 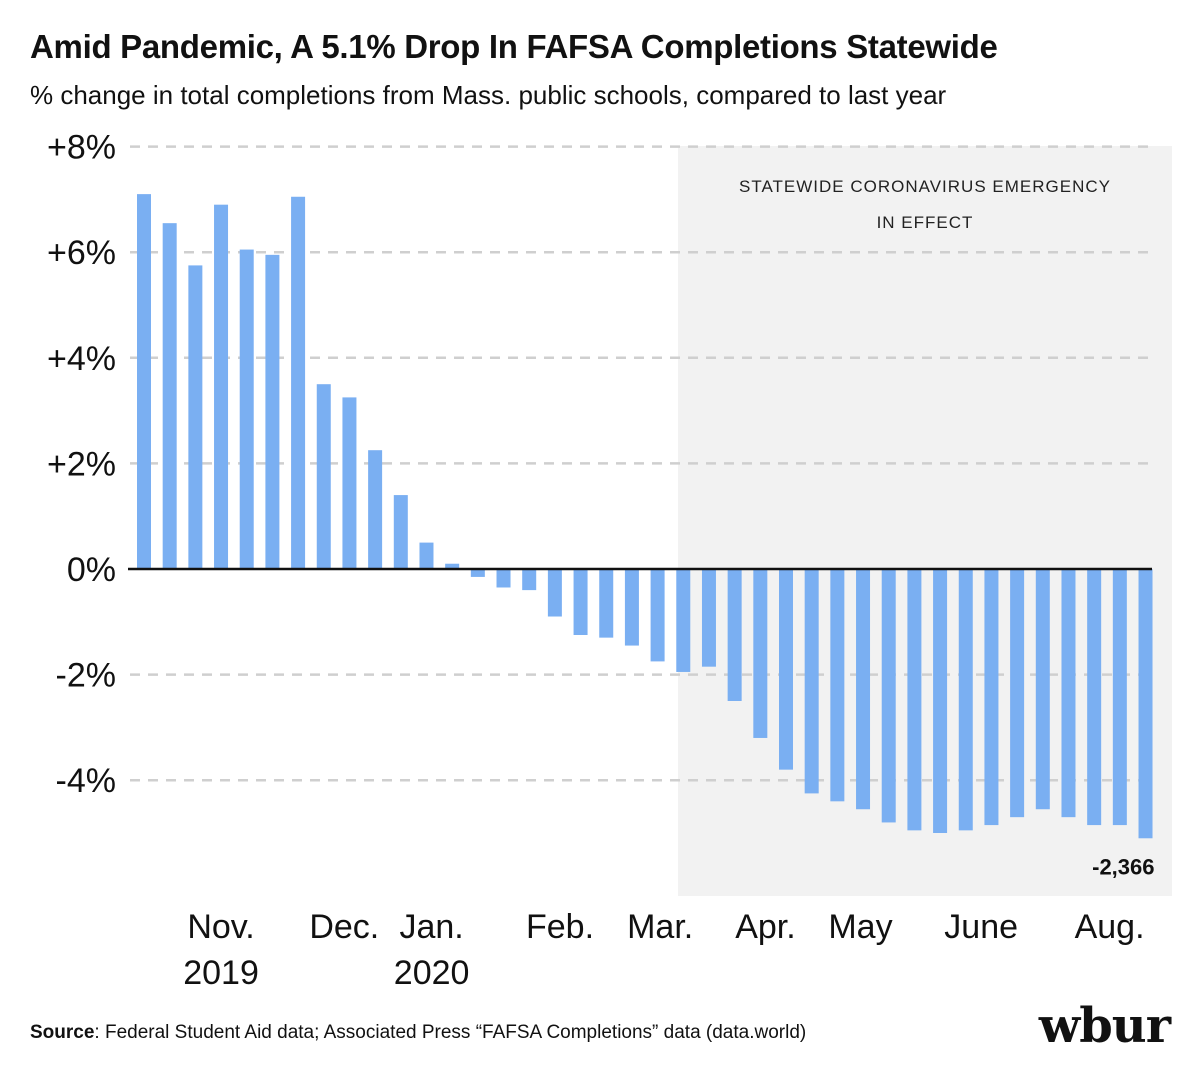 I want to click on x-tick-label: Aug., so click(x=1110, y=927).